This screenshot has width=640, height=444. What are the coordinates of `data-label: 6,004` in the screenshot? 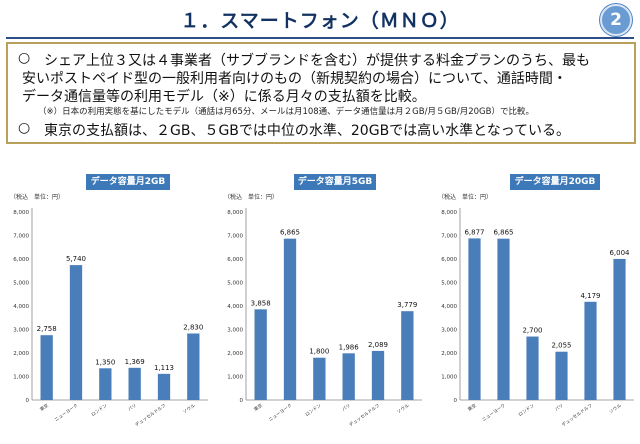 It's located at (619, 253).